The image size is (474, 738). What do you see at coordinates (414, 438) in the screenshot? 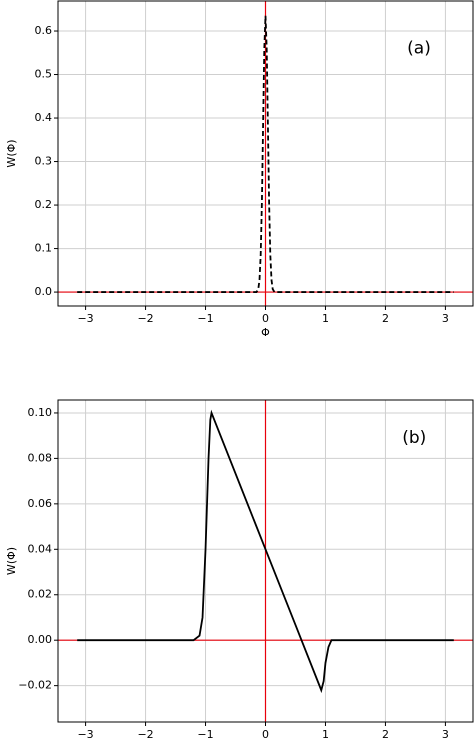
I see `annotation: (b)` at bounding box center [414, 438].